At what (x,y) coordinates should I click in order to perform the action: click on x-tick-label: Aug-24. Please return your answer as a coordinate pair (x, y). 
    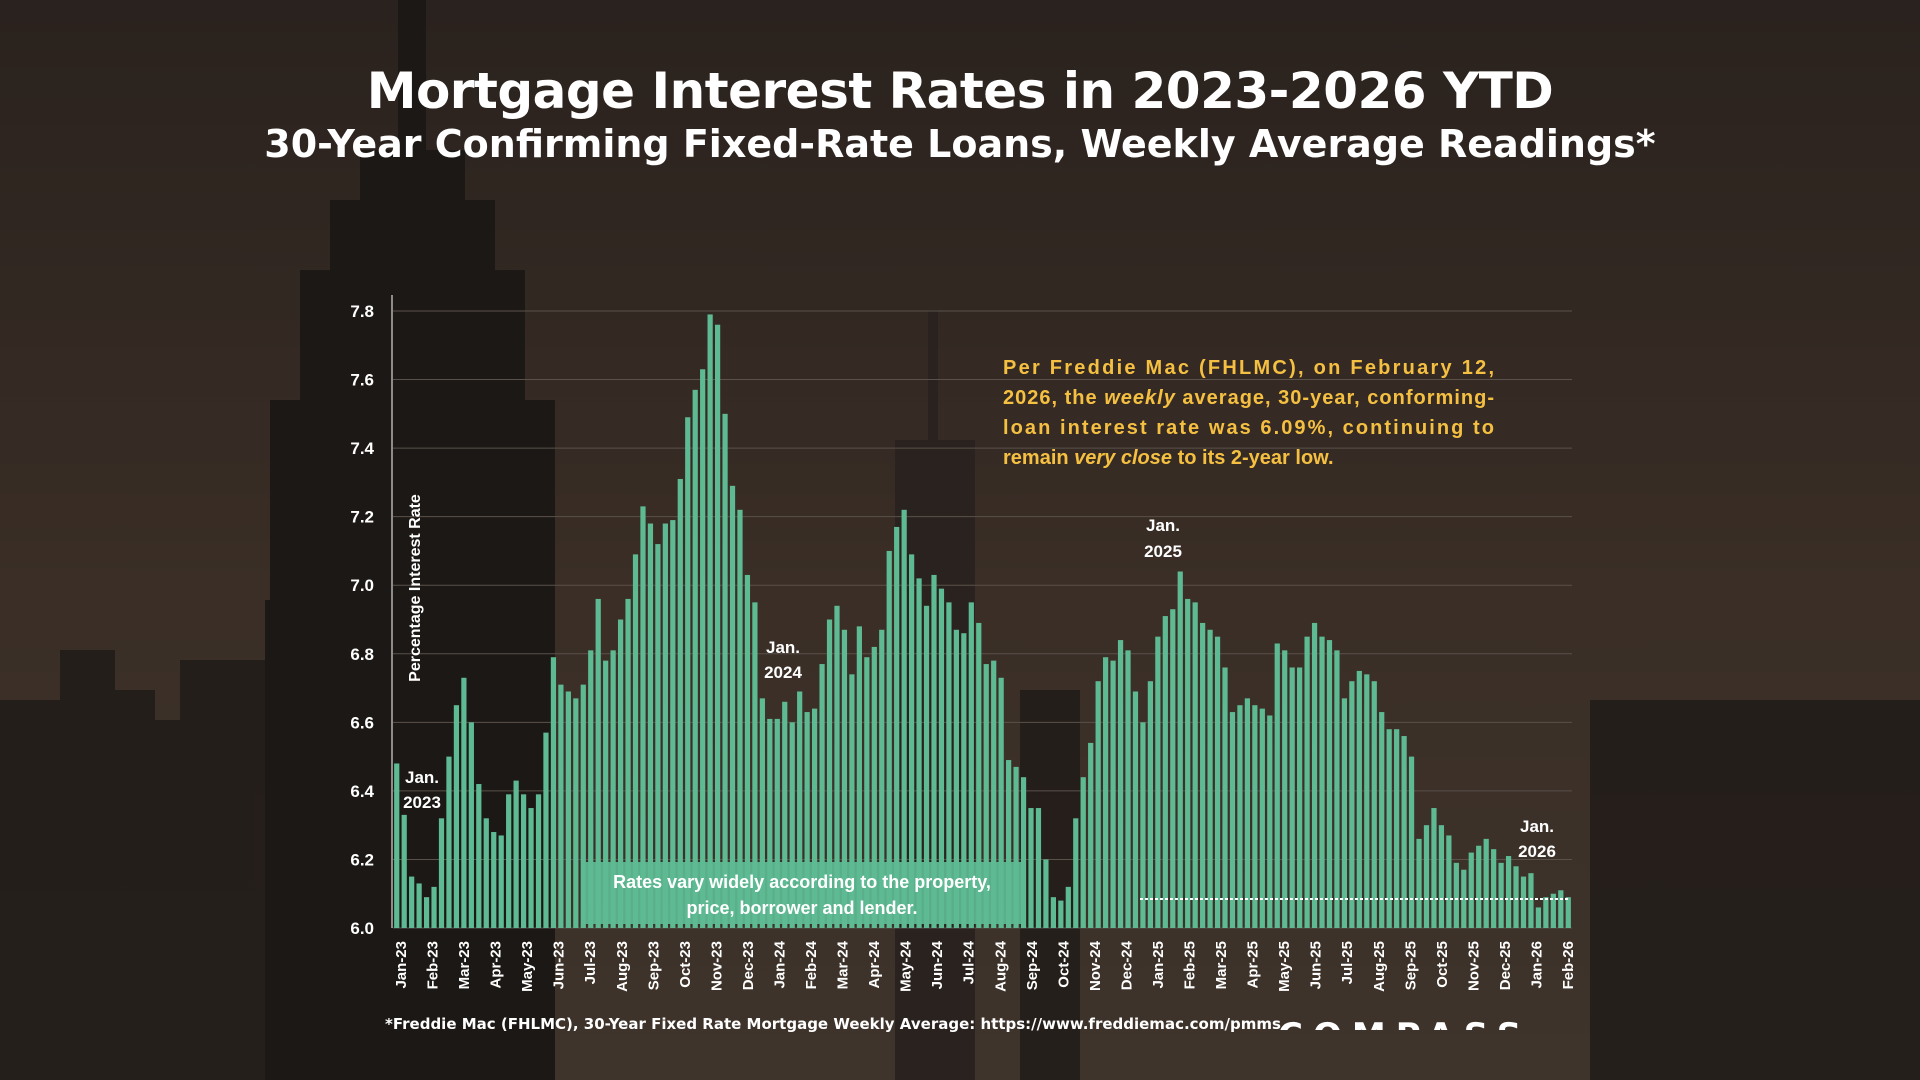
    Looking at the image, I should click on (1000, 965).